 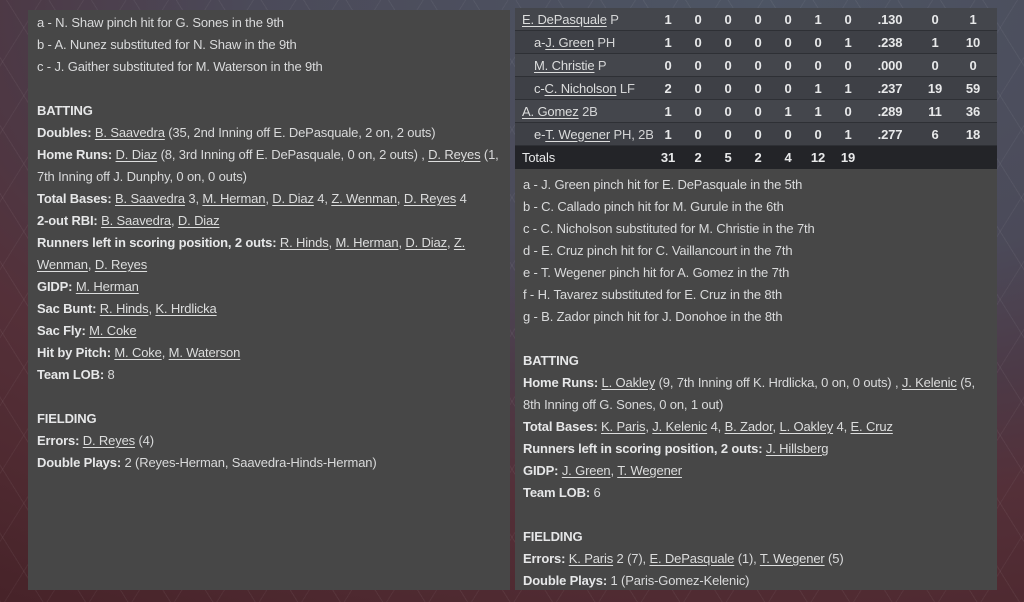 What do you see at coordinates (204, 352) in the screenshot?
I see `player-link: M. Waterson` at bounding box center [204, 352].